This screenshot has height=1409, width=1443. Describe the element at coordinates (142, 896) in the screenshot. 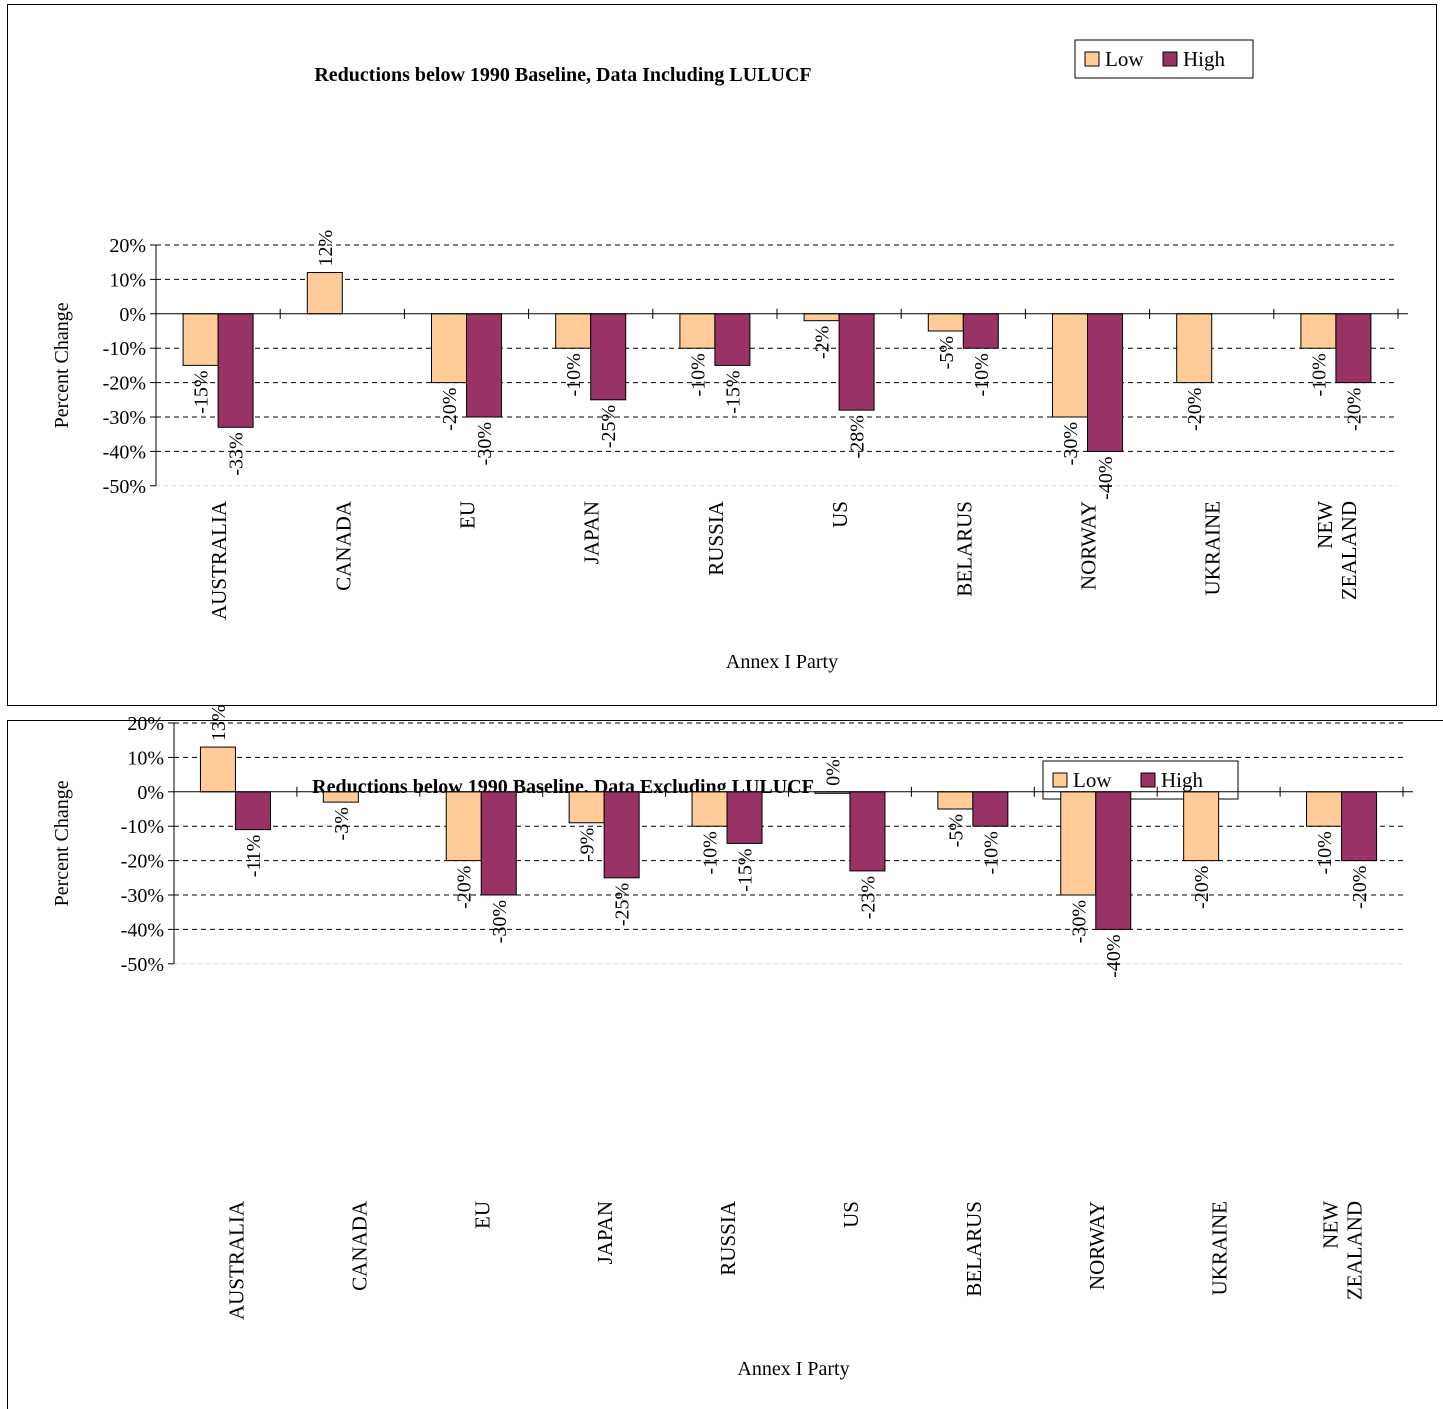

I see `y-tick-label: -30%` at that location.